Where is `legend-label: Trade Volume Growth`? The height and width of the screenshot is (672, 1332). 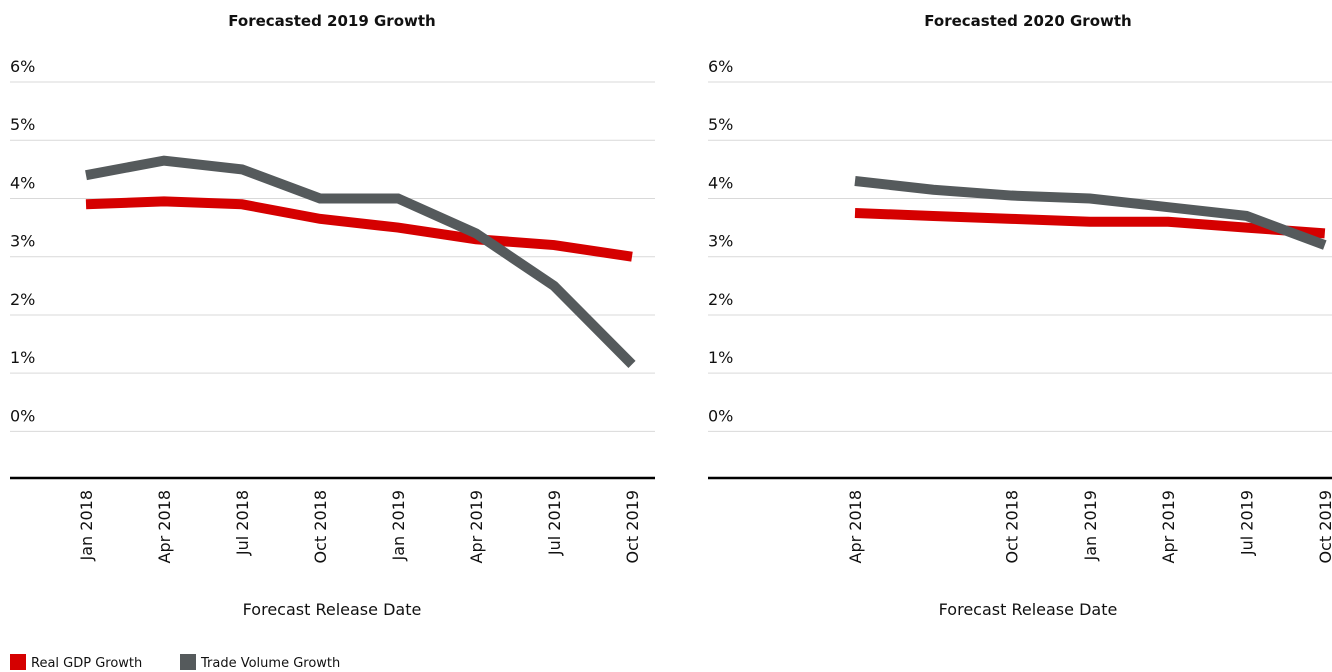 legend-label: Trade Volume Growth is located at coordinates (270, 663).